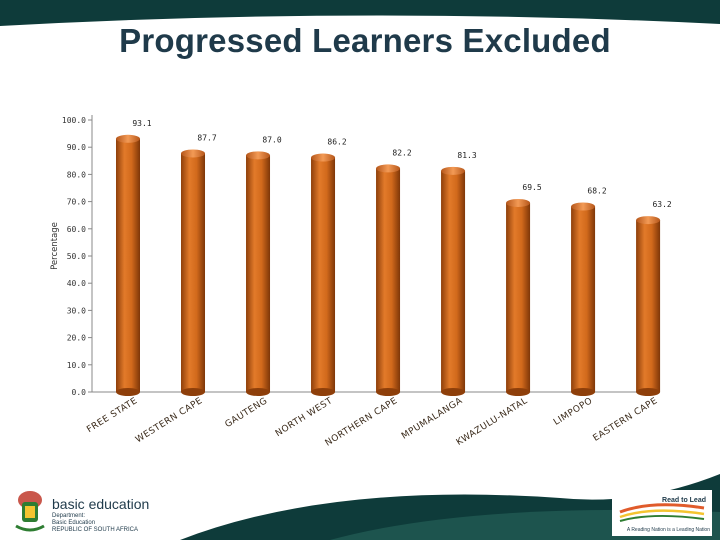 The height and width of the screenshot is (540, 720). Describe the element at coordinates (30, 511) in the screenshot. I see `coat-of-arms-icon` at that location.